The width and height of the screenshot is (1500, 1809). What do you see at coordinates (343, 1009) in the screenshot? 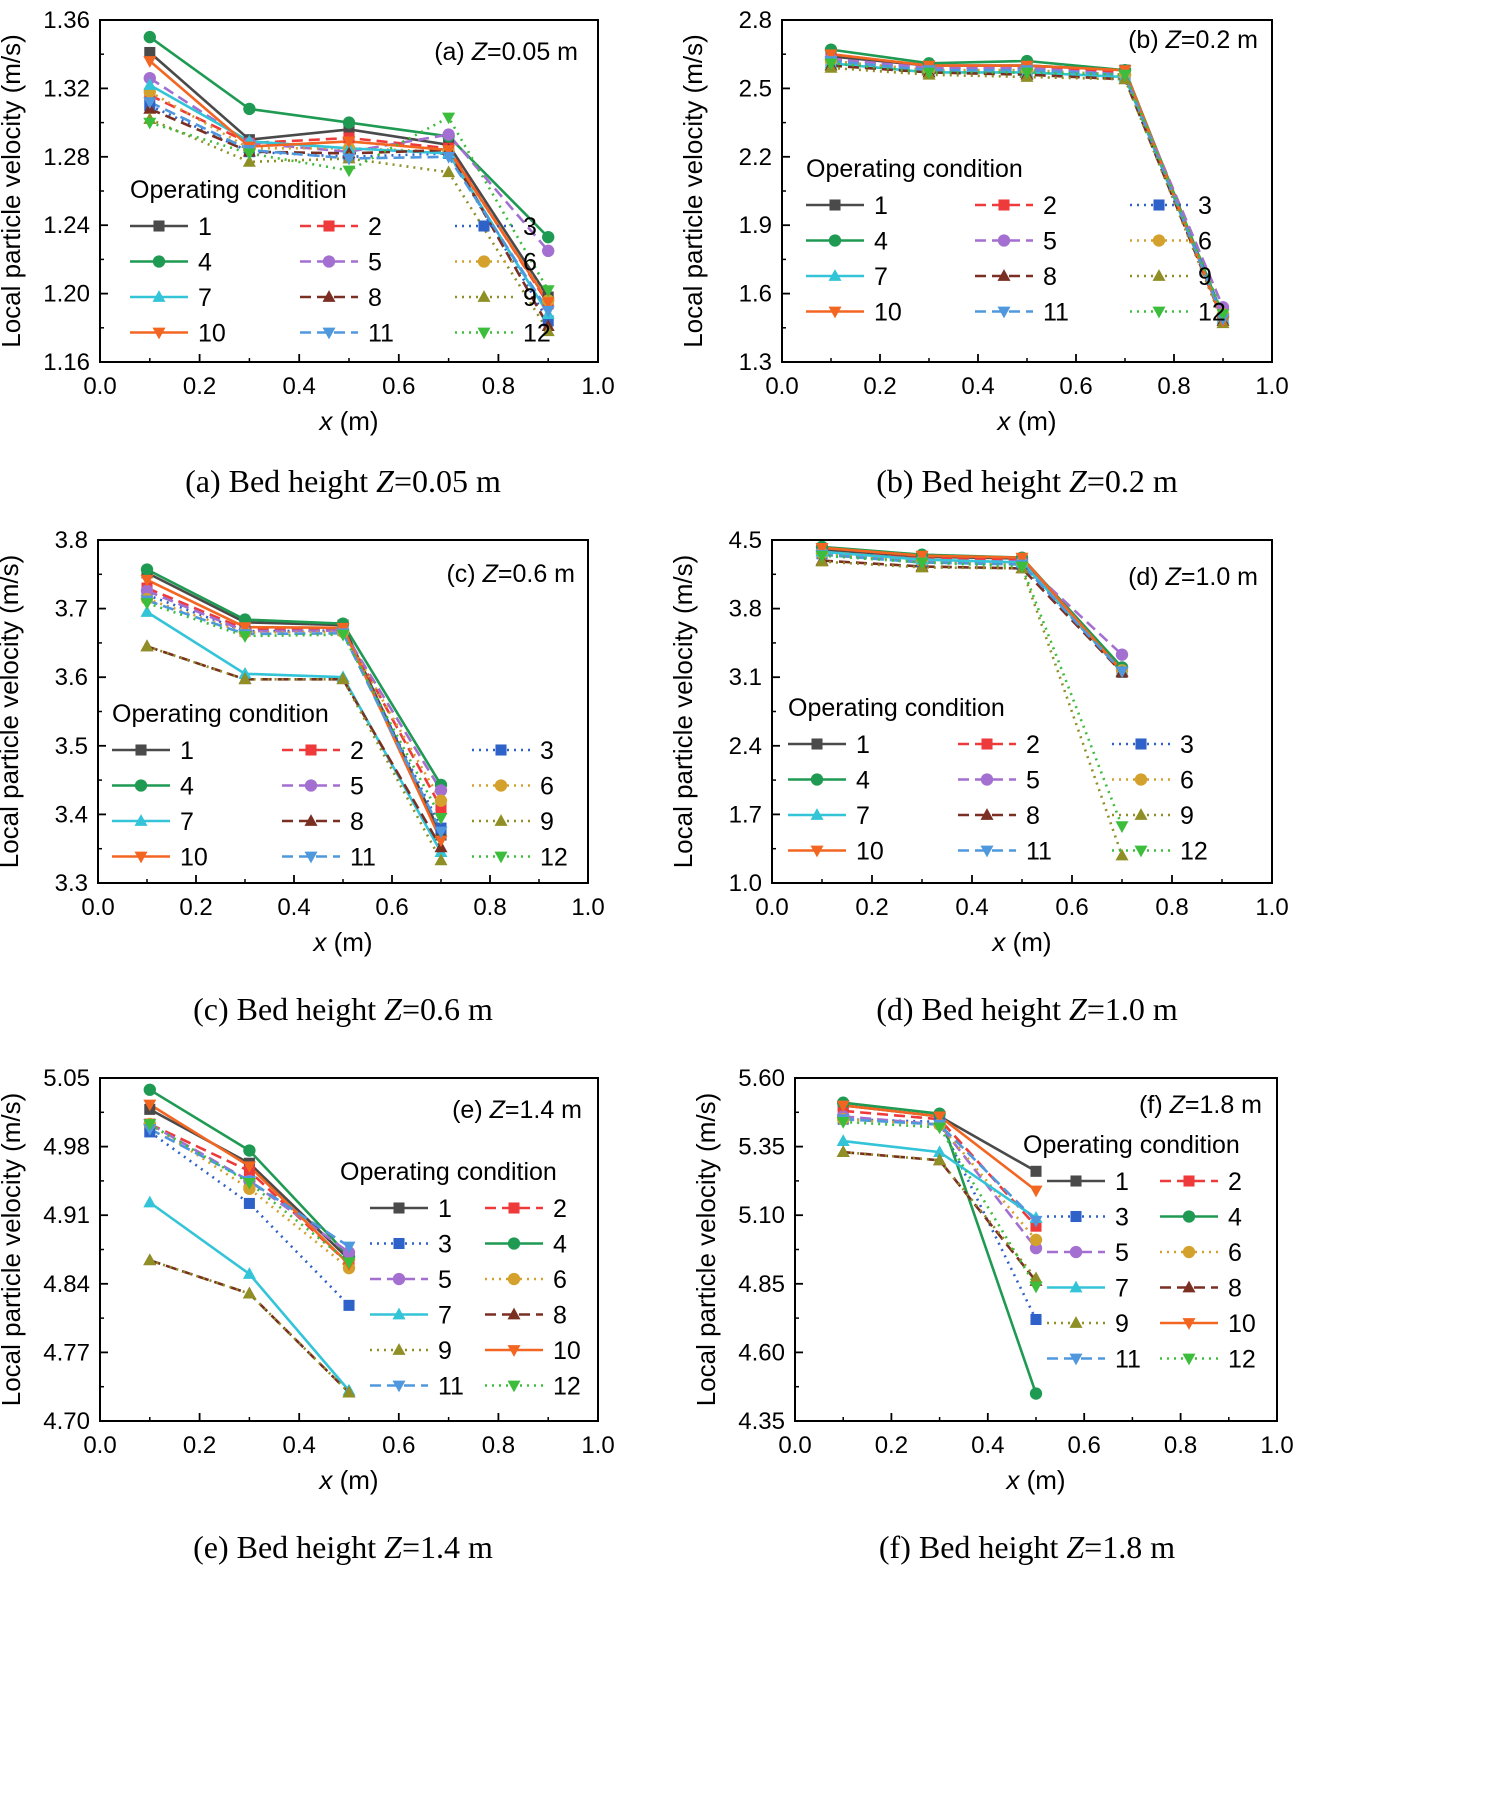
I see `panel-caption: (c) Bed height Z=0.6 m` at bounding box center [343, 1009].